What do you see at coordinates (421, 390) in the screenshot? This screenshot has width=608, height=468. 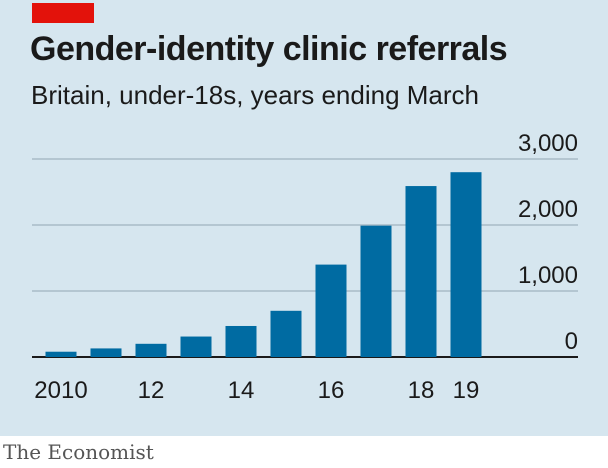 I see `x-tick-label: 18` at bounding box center [421, 390].